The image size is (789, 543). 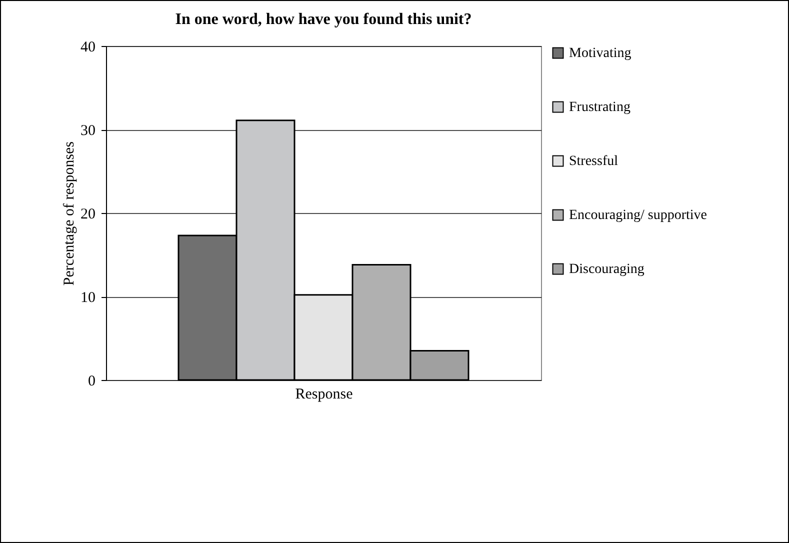 I want to click on y-tick-label: 0, so click(x=92, y=382).